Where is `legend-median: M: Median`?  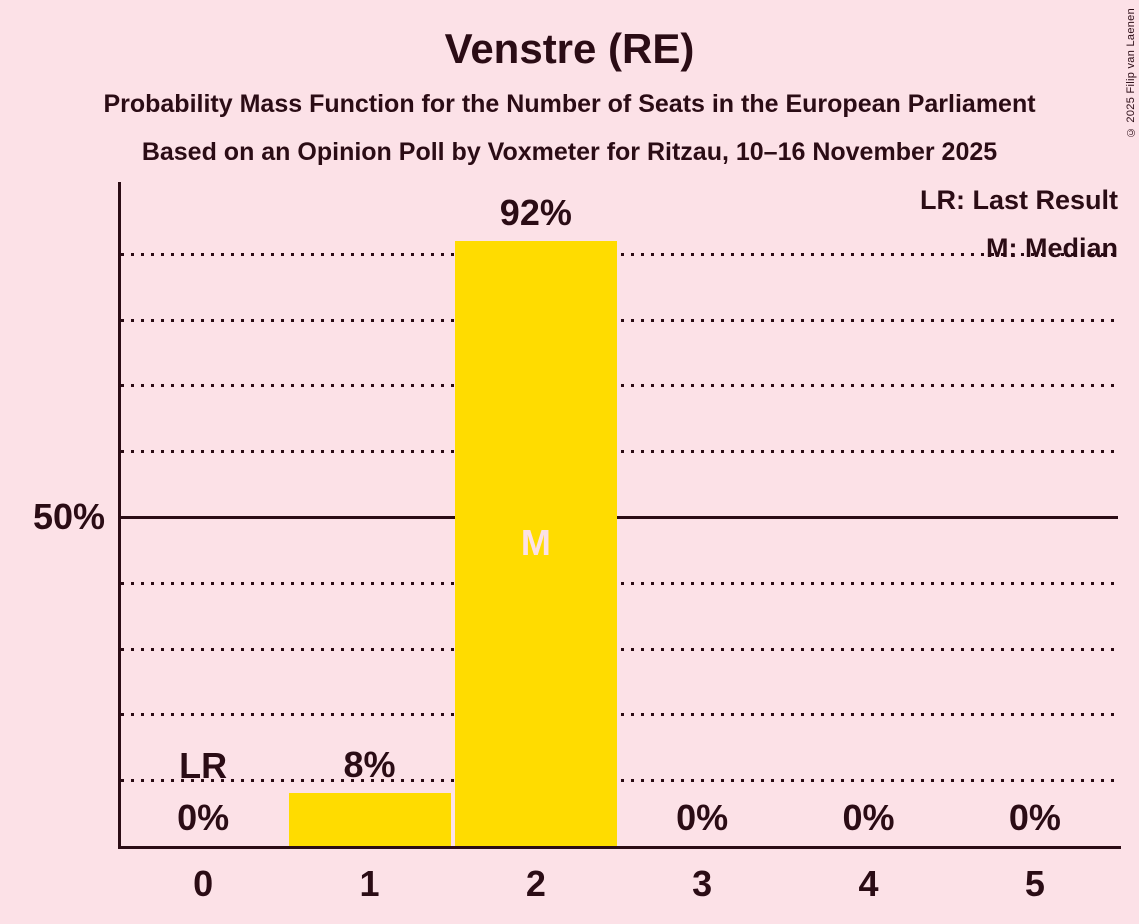
legend-median: M: Median is located at coordinates (1052, 248).